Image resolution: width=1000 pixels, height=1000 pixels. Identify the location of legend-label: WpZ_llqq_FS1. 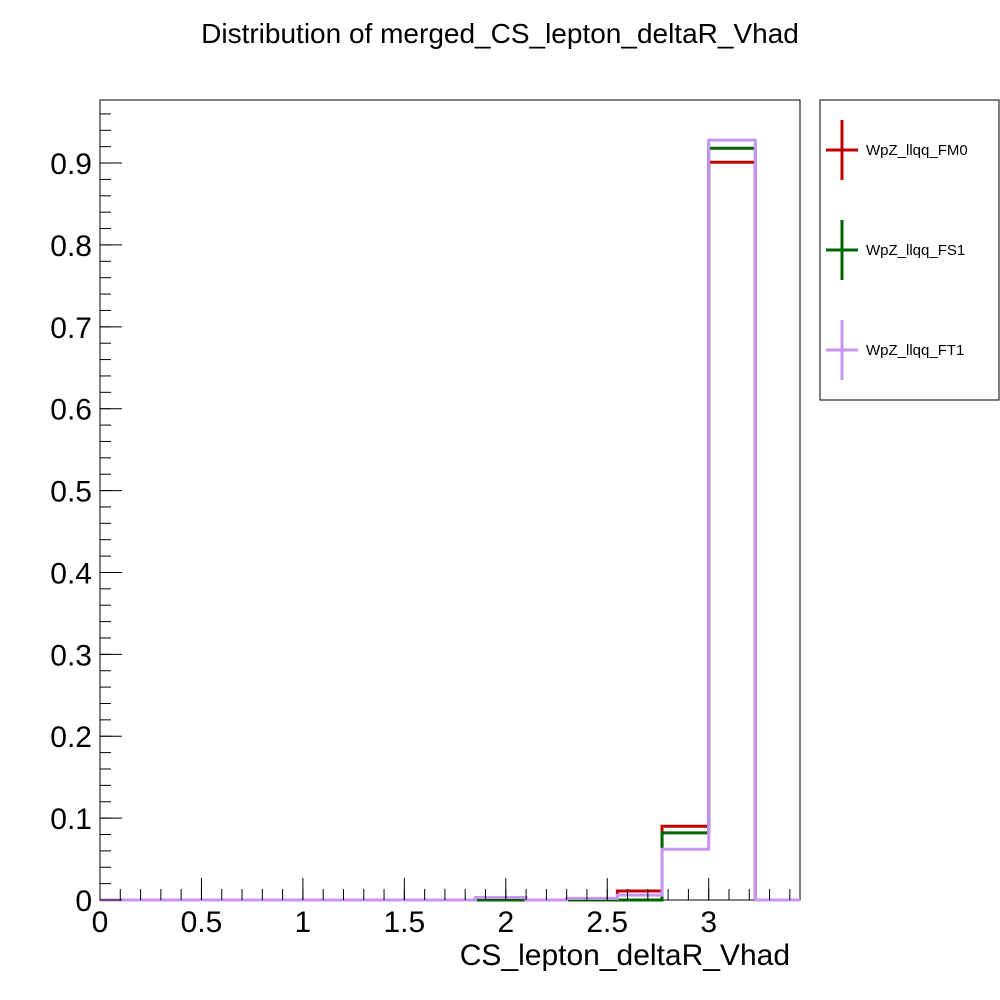
(915, 250).